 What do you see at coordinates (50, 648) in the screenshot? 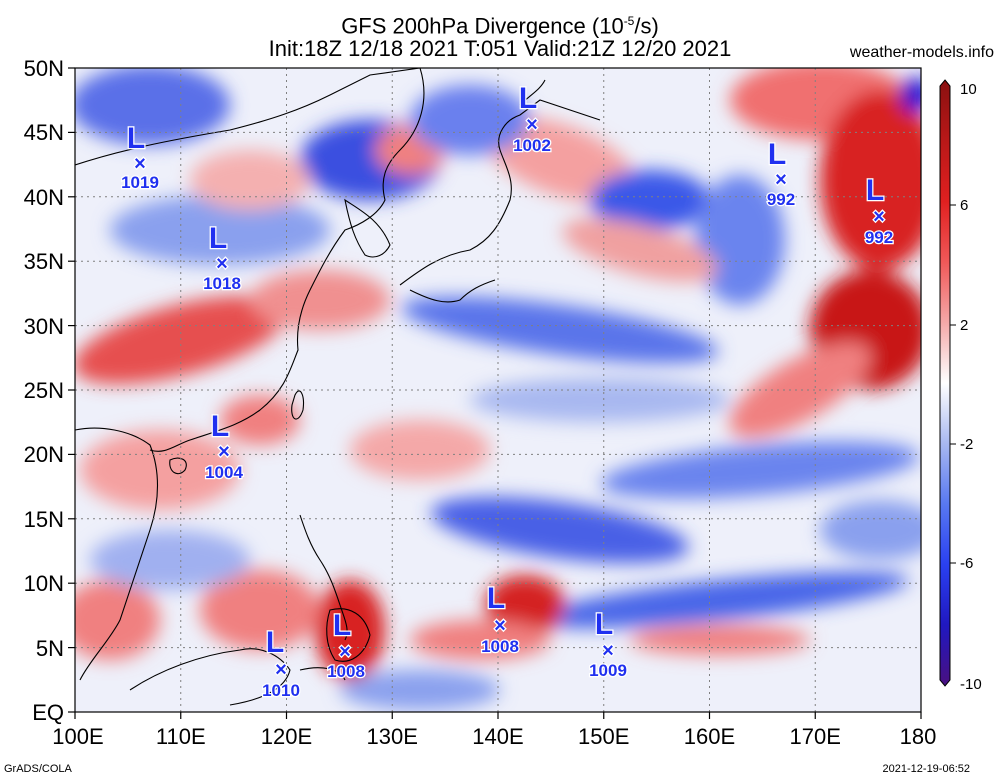
I see `lat-label: 5N` at bounding box center [50, 648].